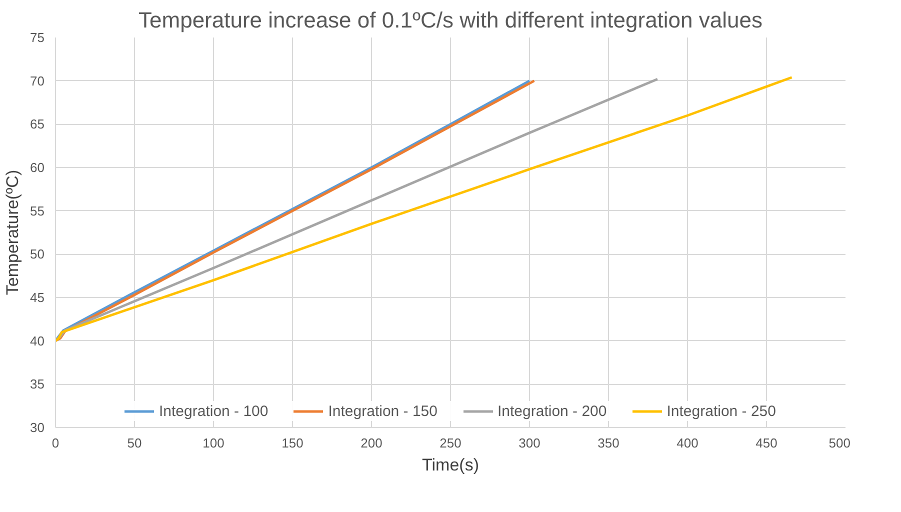  Describe the element at coordinates (134, 443) in the screenshot. I see `x-tick-label: 50` at that location.